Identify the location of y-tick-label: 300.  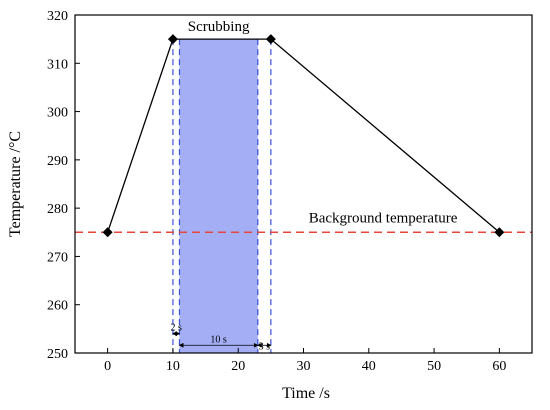
(57, 113).